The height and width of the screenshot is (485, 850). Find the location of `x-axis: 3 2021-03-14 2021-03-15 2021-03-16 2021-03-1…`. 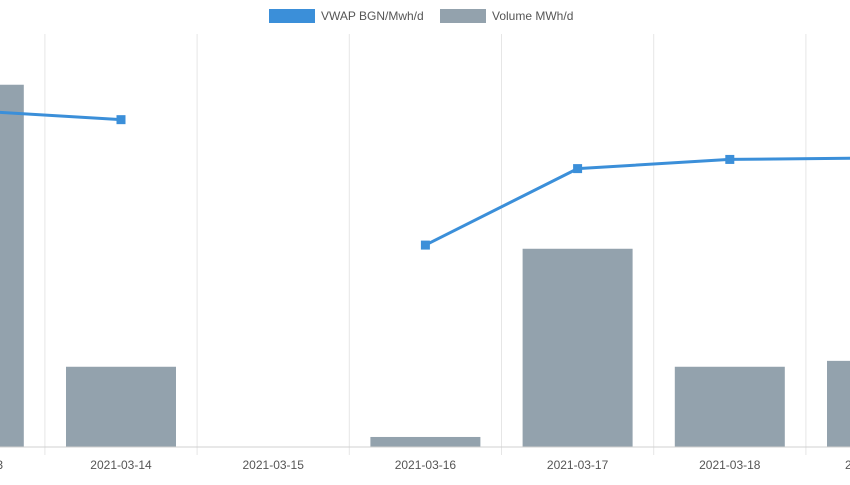

x-axis: 3 2021-03-14 2021-03-15 2021-03-16 2021-03-1… is located at coordinates (425, 459).